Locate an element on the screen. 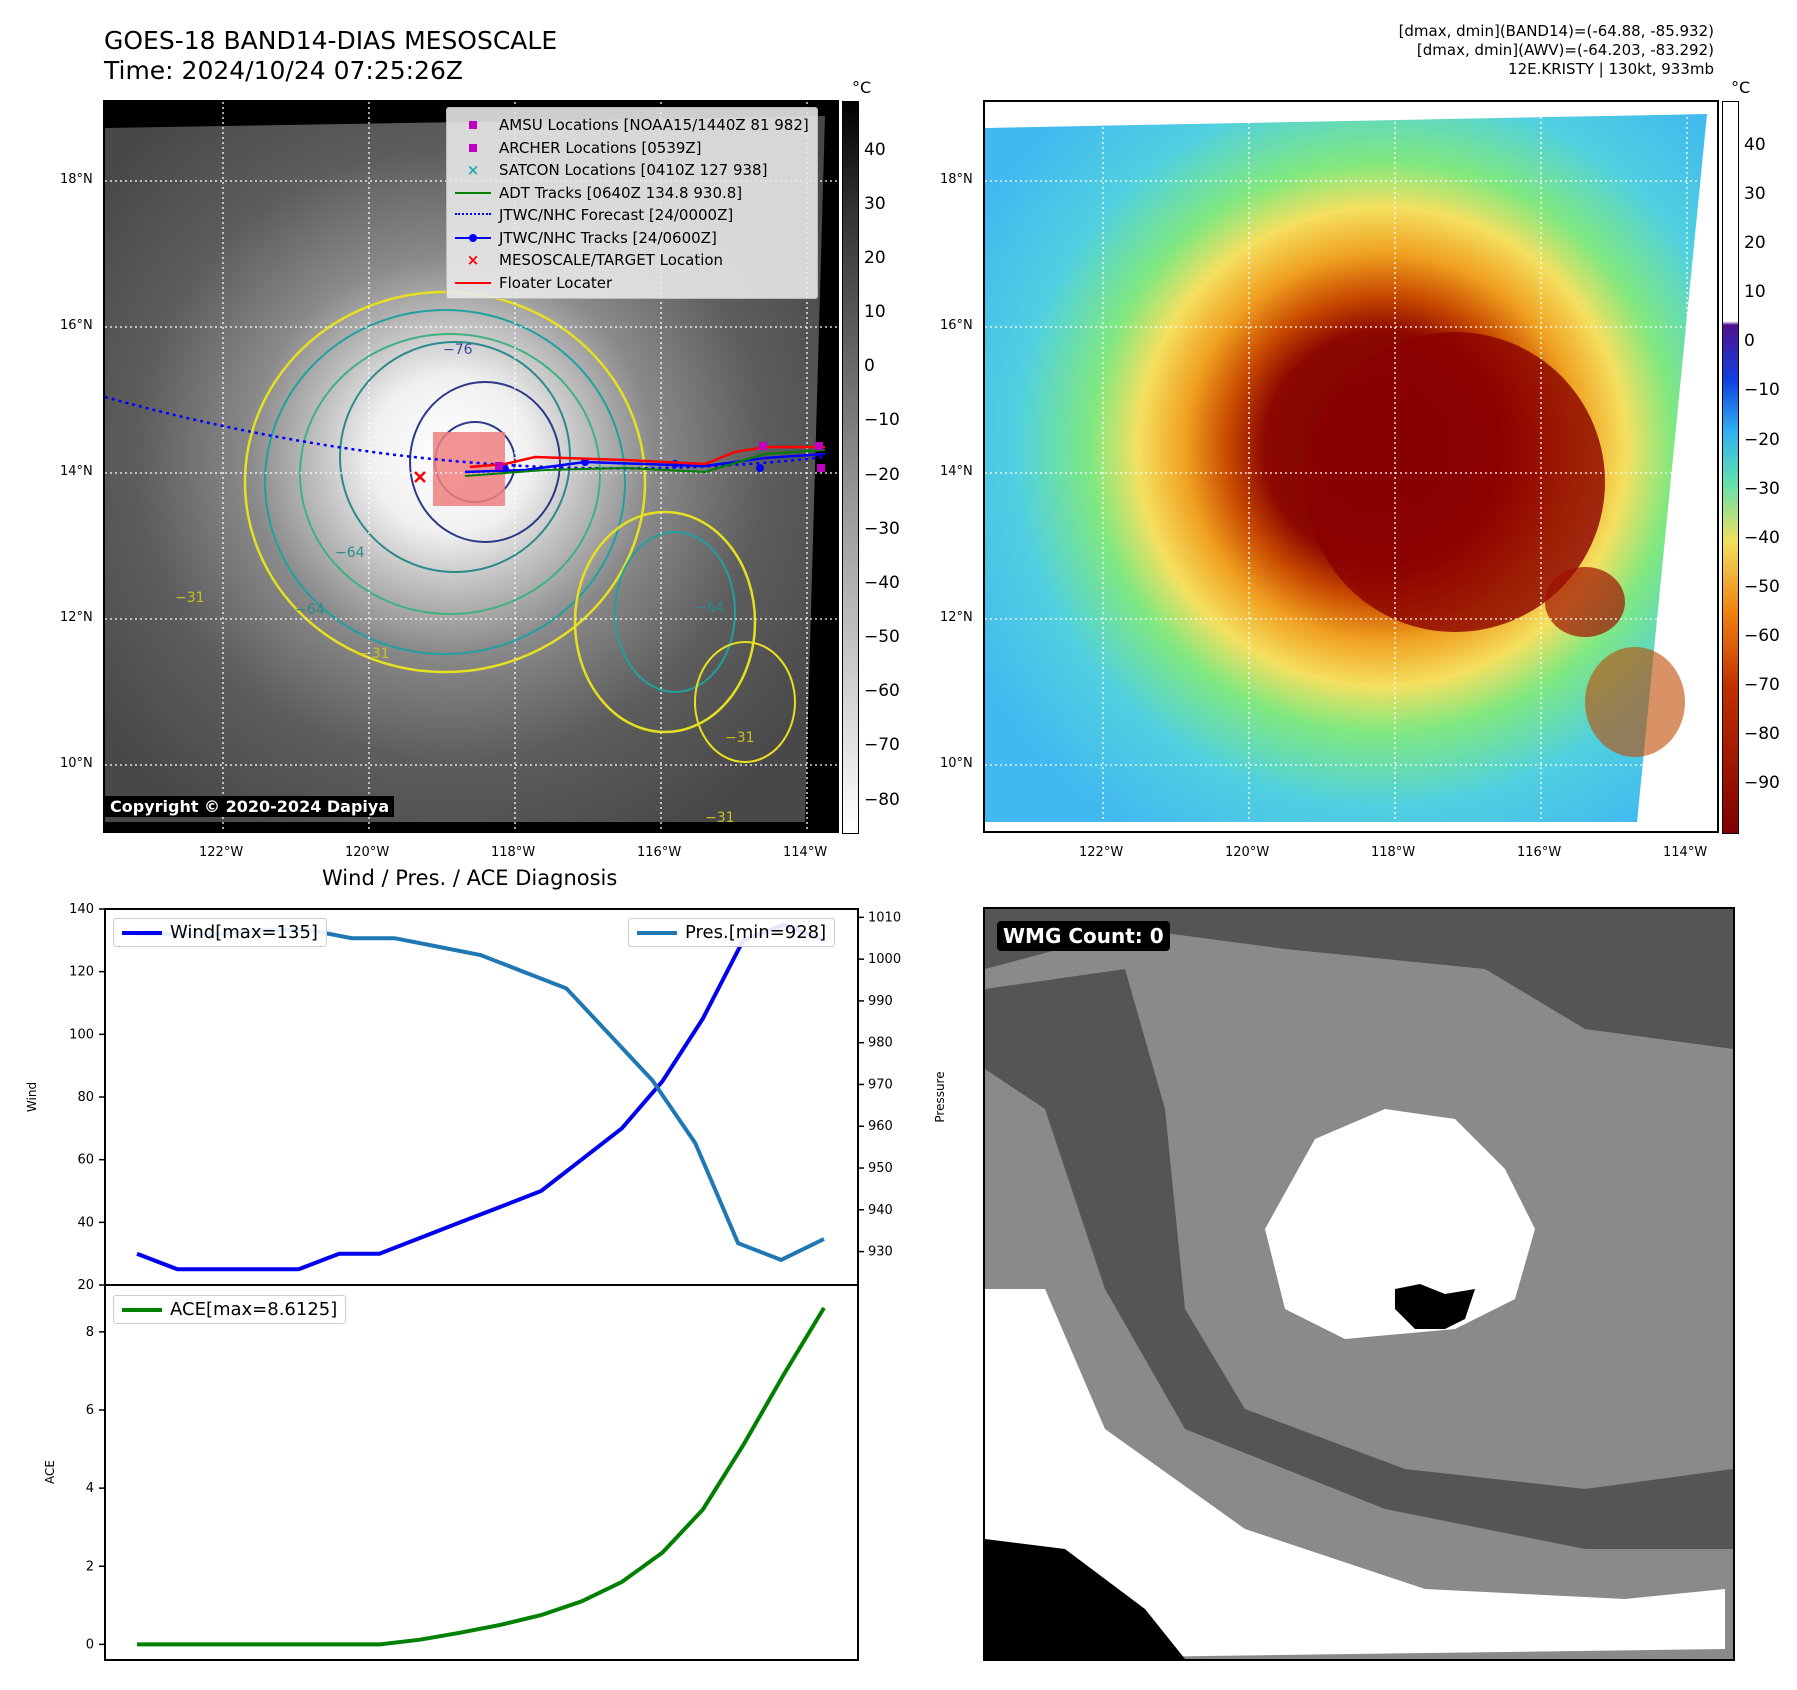 The image size is (1797, 1690). colorbar-tick-label: 40 is located at coordinates (875, 149).